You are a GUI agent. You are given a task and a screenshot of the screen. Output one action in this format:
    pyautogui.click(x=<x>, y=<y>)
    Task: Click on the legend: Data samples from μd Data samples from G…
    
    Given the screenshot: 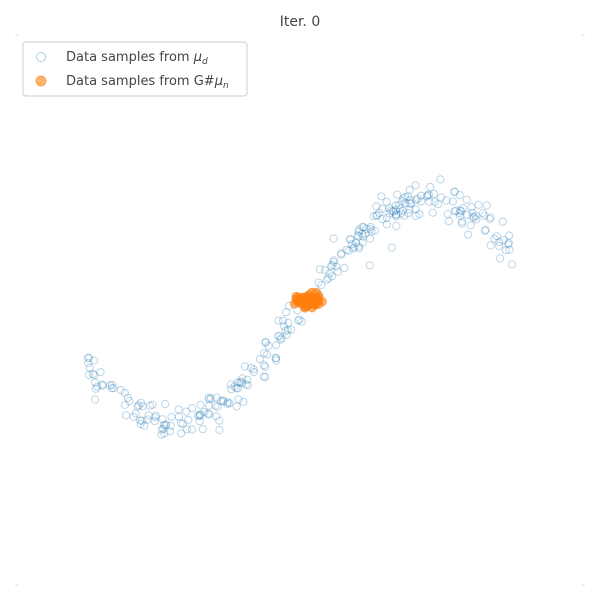 What is the action you would take?
    pyautogui.click(x=135, y=69)
    